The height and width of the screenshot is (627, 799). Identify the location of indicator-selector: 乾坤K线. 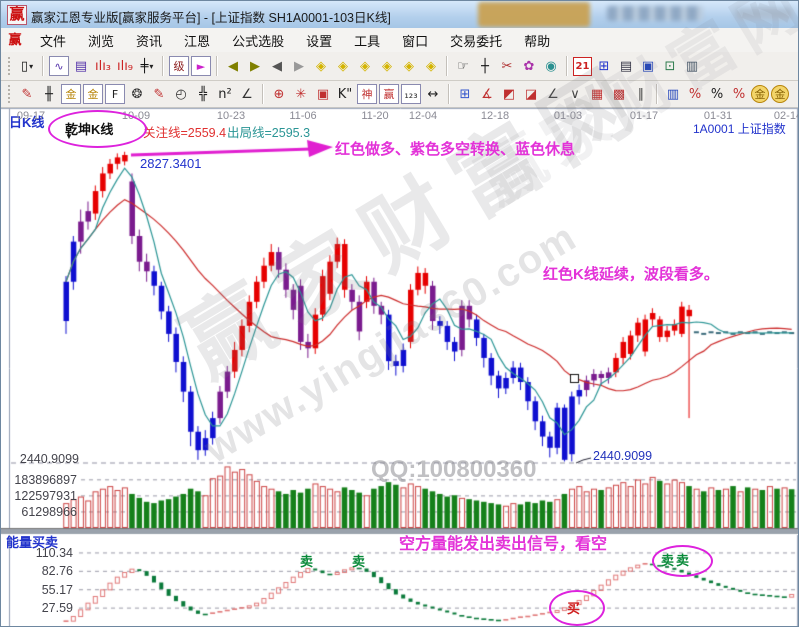
(89, 129).